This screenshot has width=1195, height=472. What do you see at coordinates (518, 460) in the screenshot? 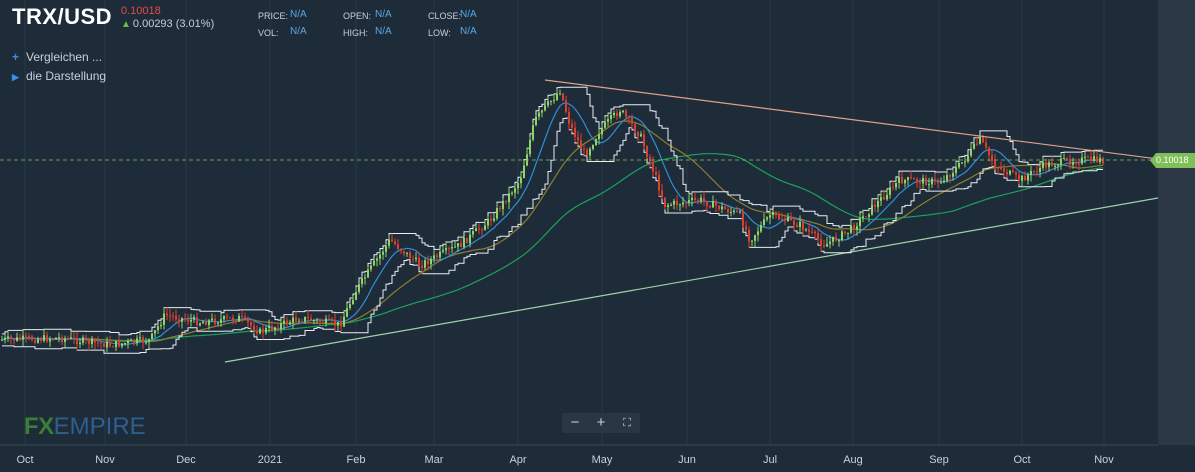
I see `x-tick-label: Apr` at bounding box center [518, 460].